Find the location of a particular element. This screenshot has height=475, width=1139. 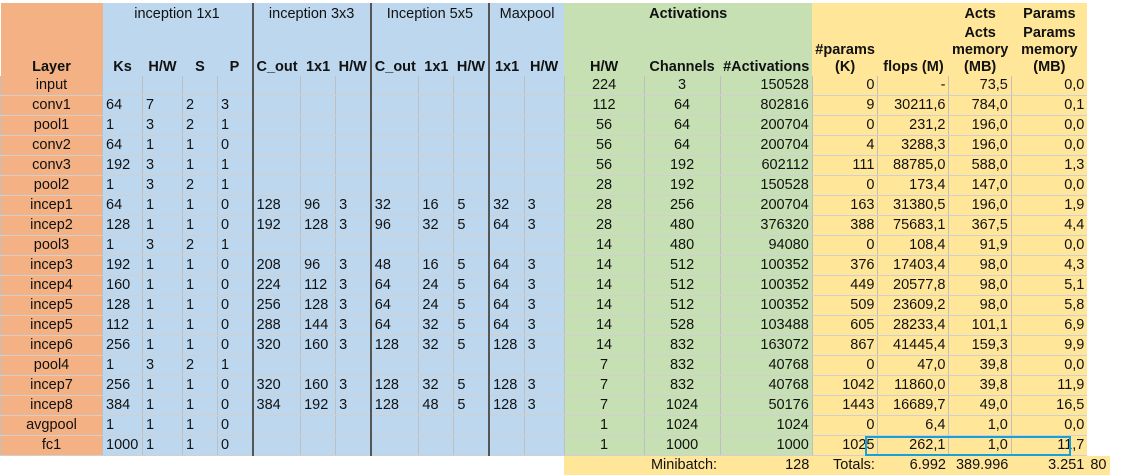

cell-params-memory: 5,8 is located at coordinates (1049, 306).